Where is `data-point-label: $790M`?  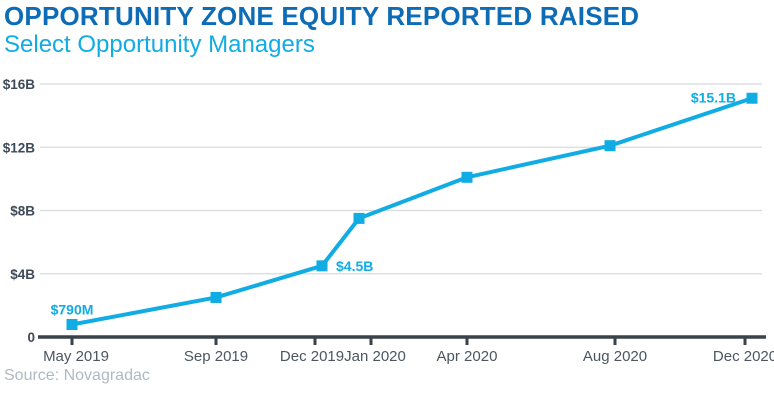
data-point-label: $790M is located at coordinates (72, 310).